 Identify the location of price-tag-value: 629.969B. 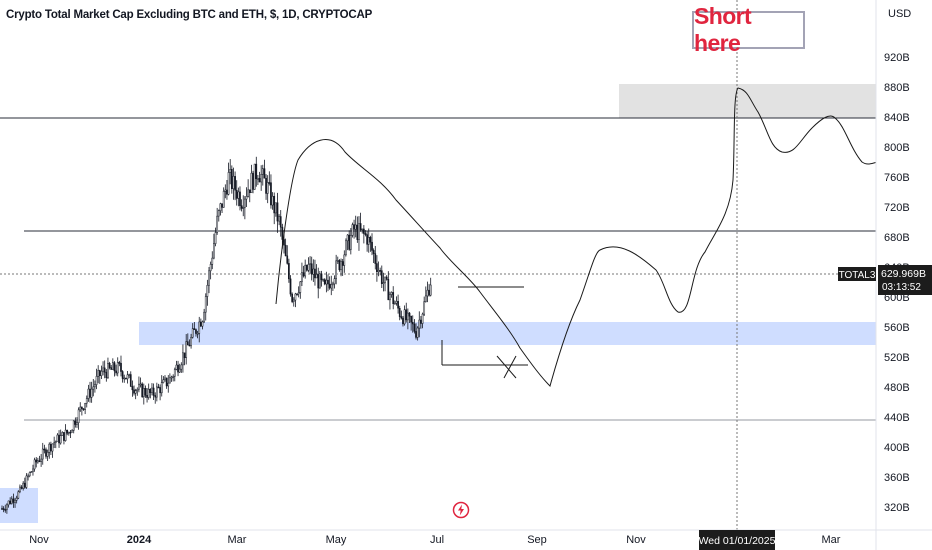
(903, 274).